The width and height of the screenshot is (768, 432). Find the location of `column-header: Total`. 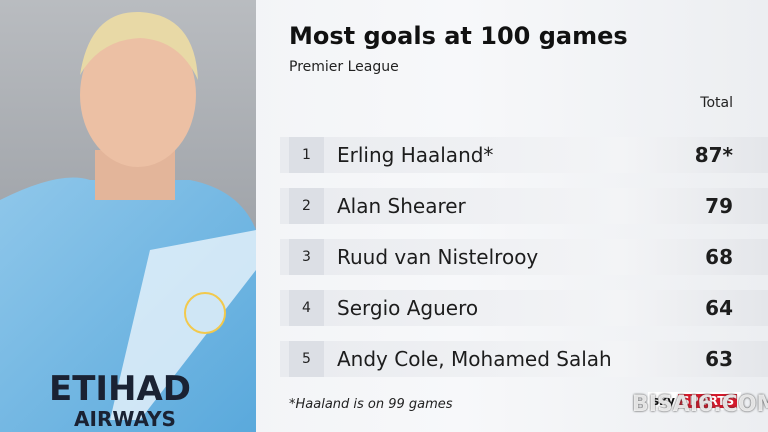

column-header: Total is located at coordinates (716, 103).